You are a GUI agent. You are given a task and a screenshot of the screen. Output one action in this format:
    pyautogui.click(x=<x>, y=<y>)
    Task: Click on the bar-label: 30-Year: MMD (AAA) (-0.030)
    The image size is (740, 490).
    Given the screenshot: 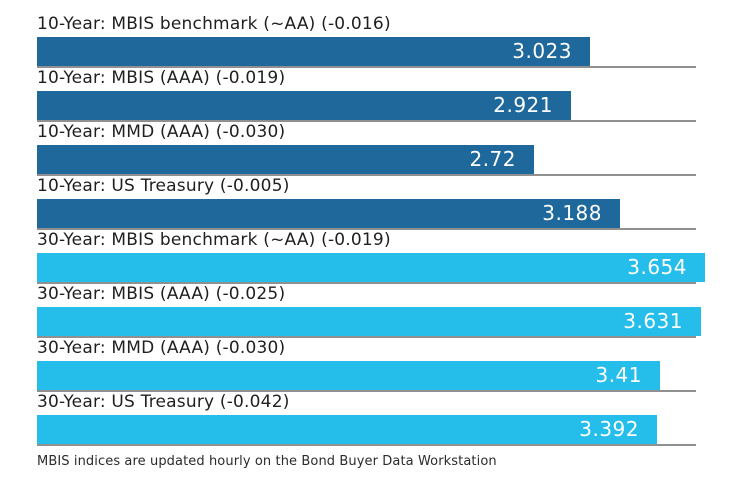 What is the action you would take?
    pyautogui.click(x=161, y=348)
    